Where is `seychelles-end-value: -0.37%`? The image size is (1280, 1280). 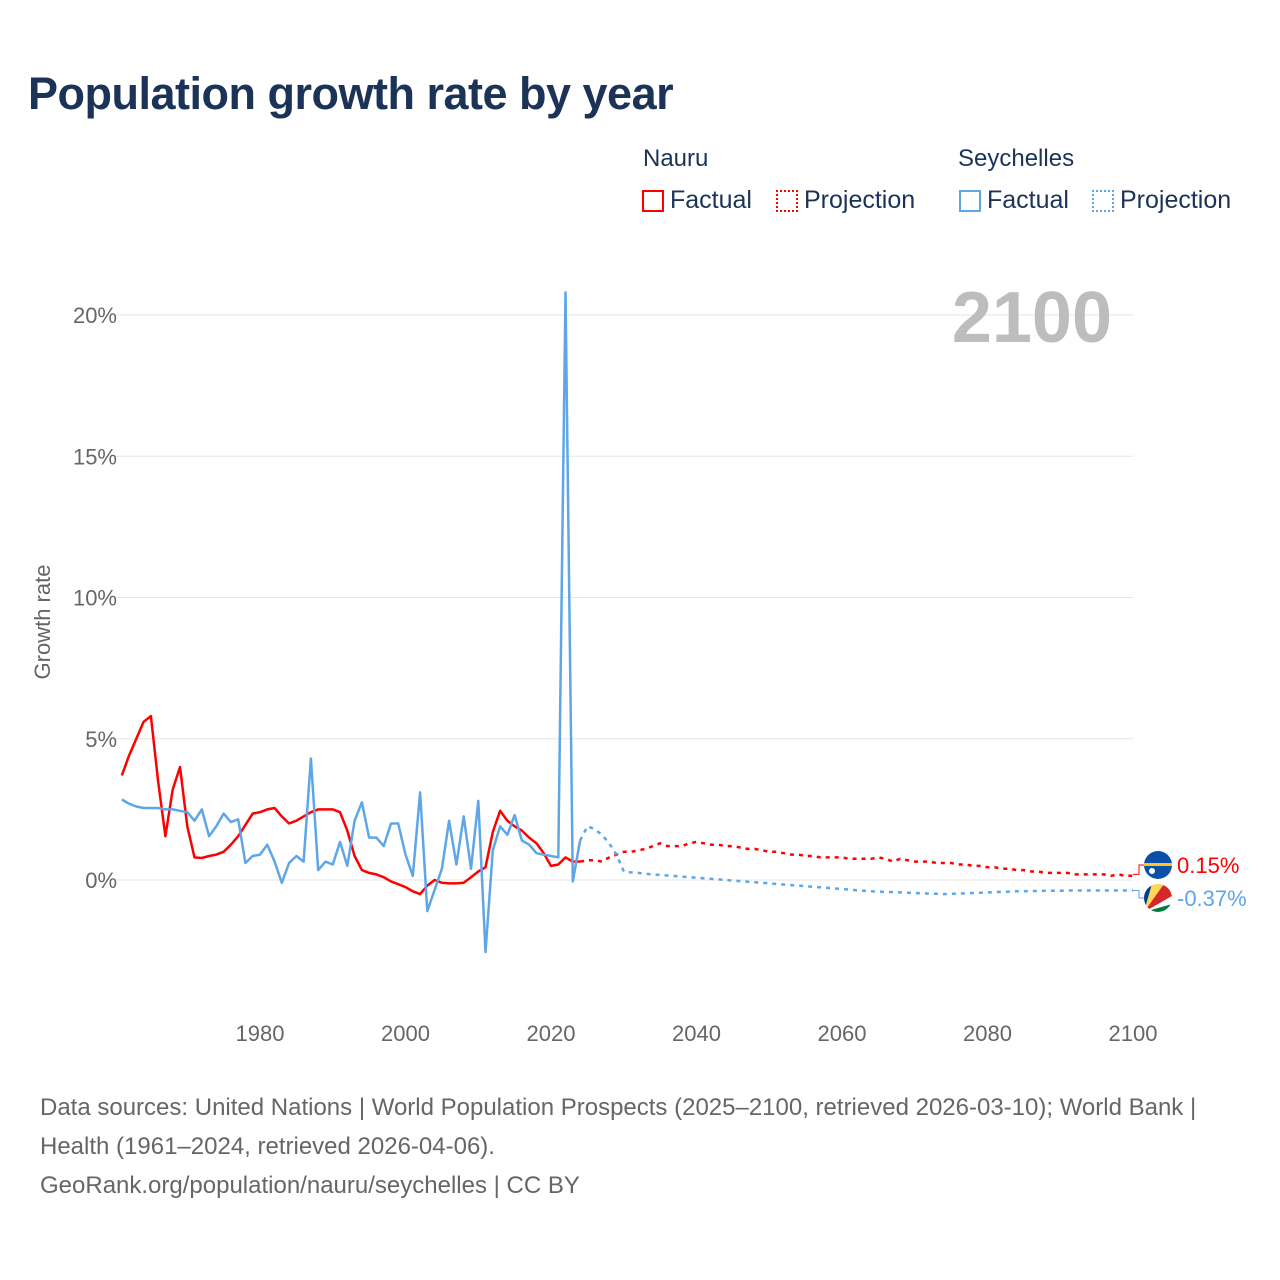
seychelles-end-value: -0.37% is located at coordinates (1212, 898).